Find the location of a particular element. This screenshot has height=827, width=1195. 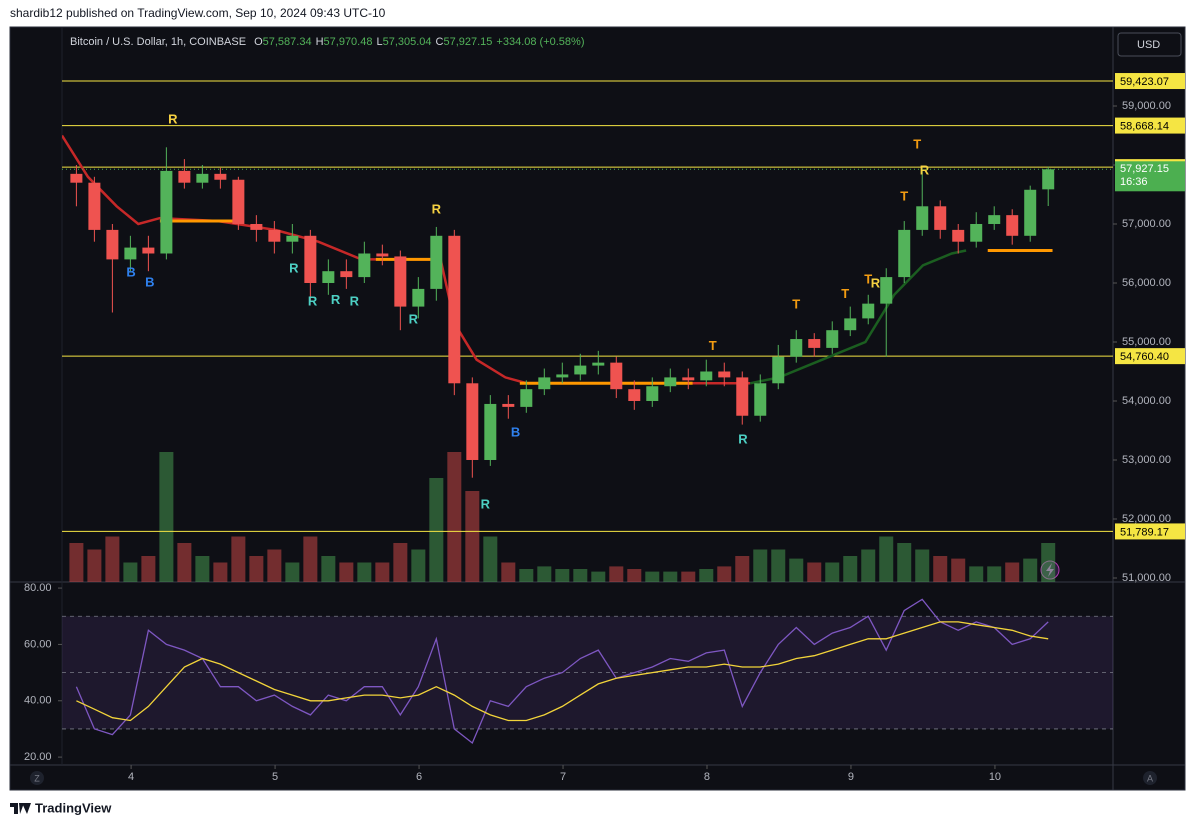

current-price-label: 57,927.15 is located at coordinates (1144, 169).